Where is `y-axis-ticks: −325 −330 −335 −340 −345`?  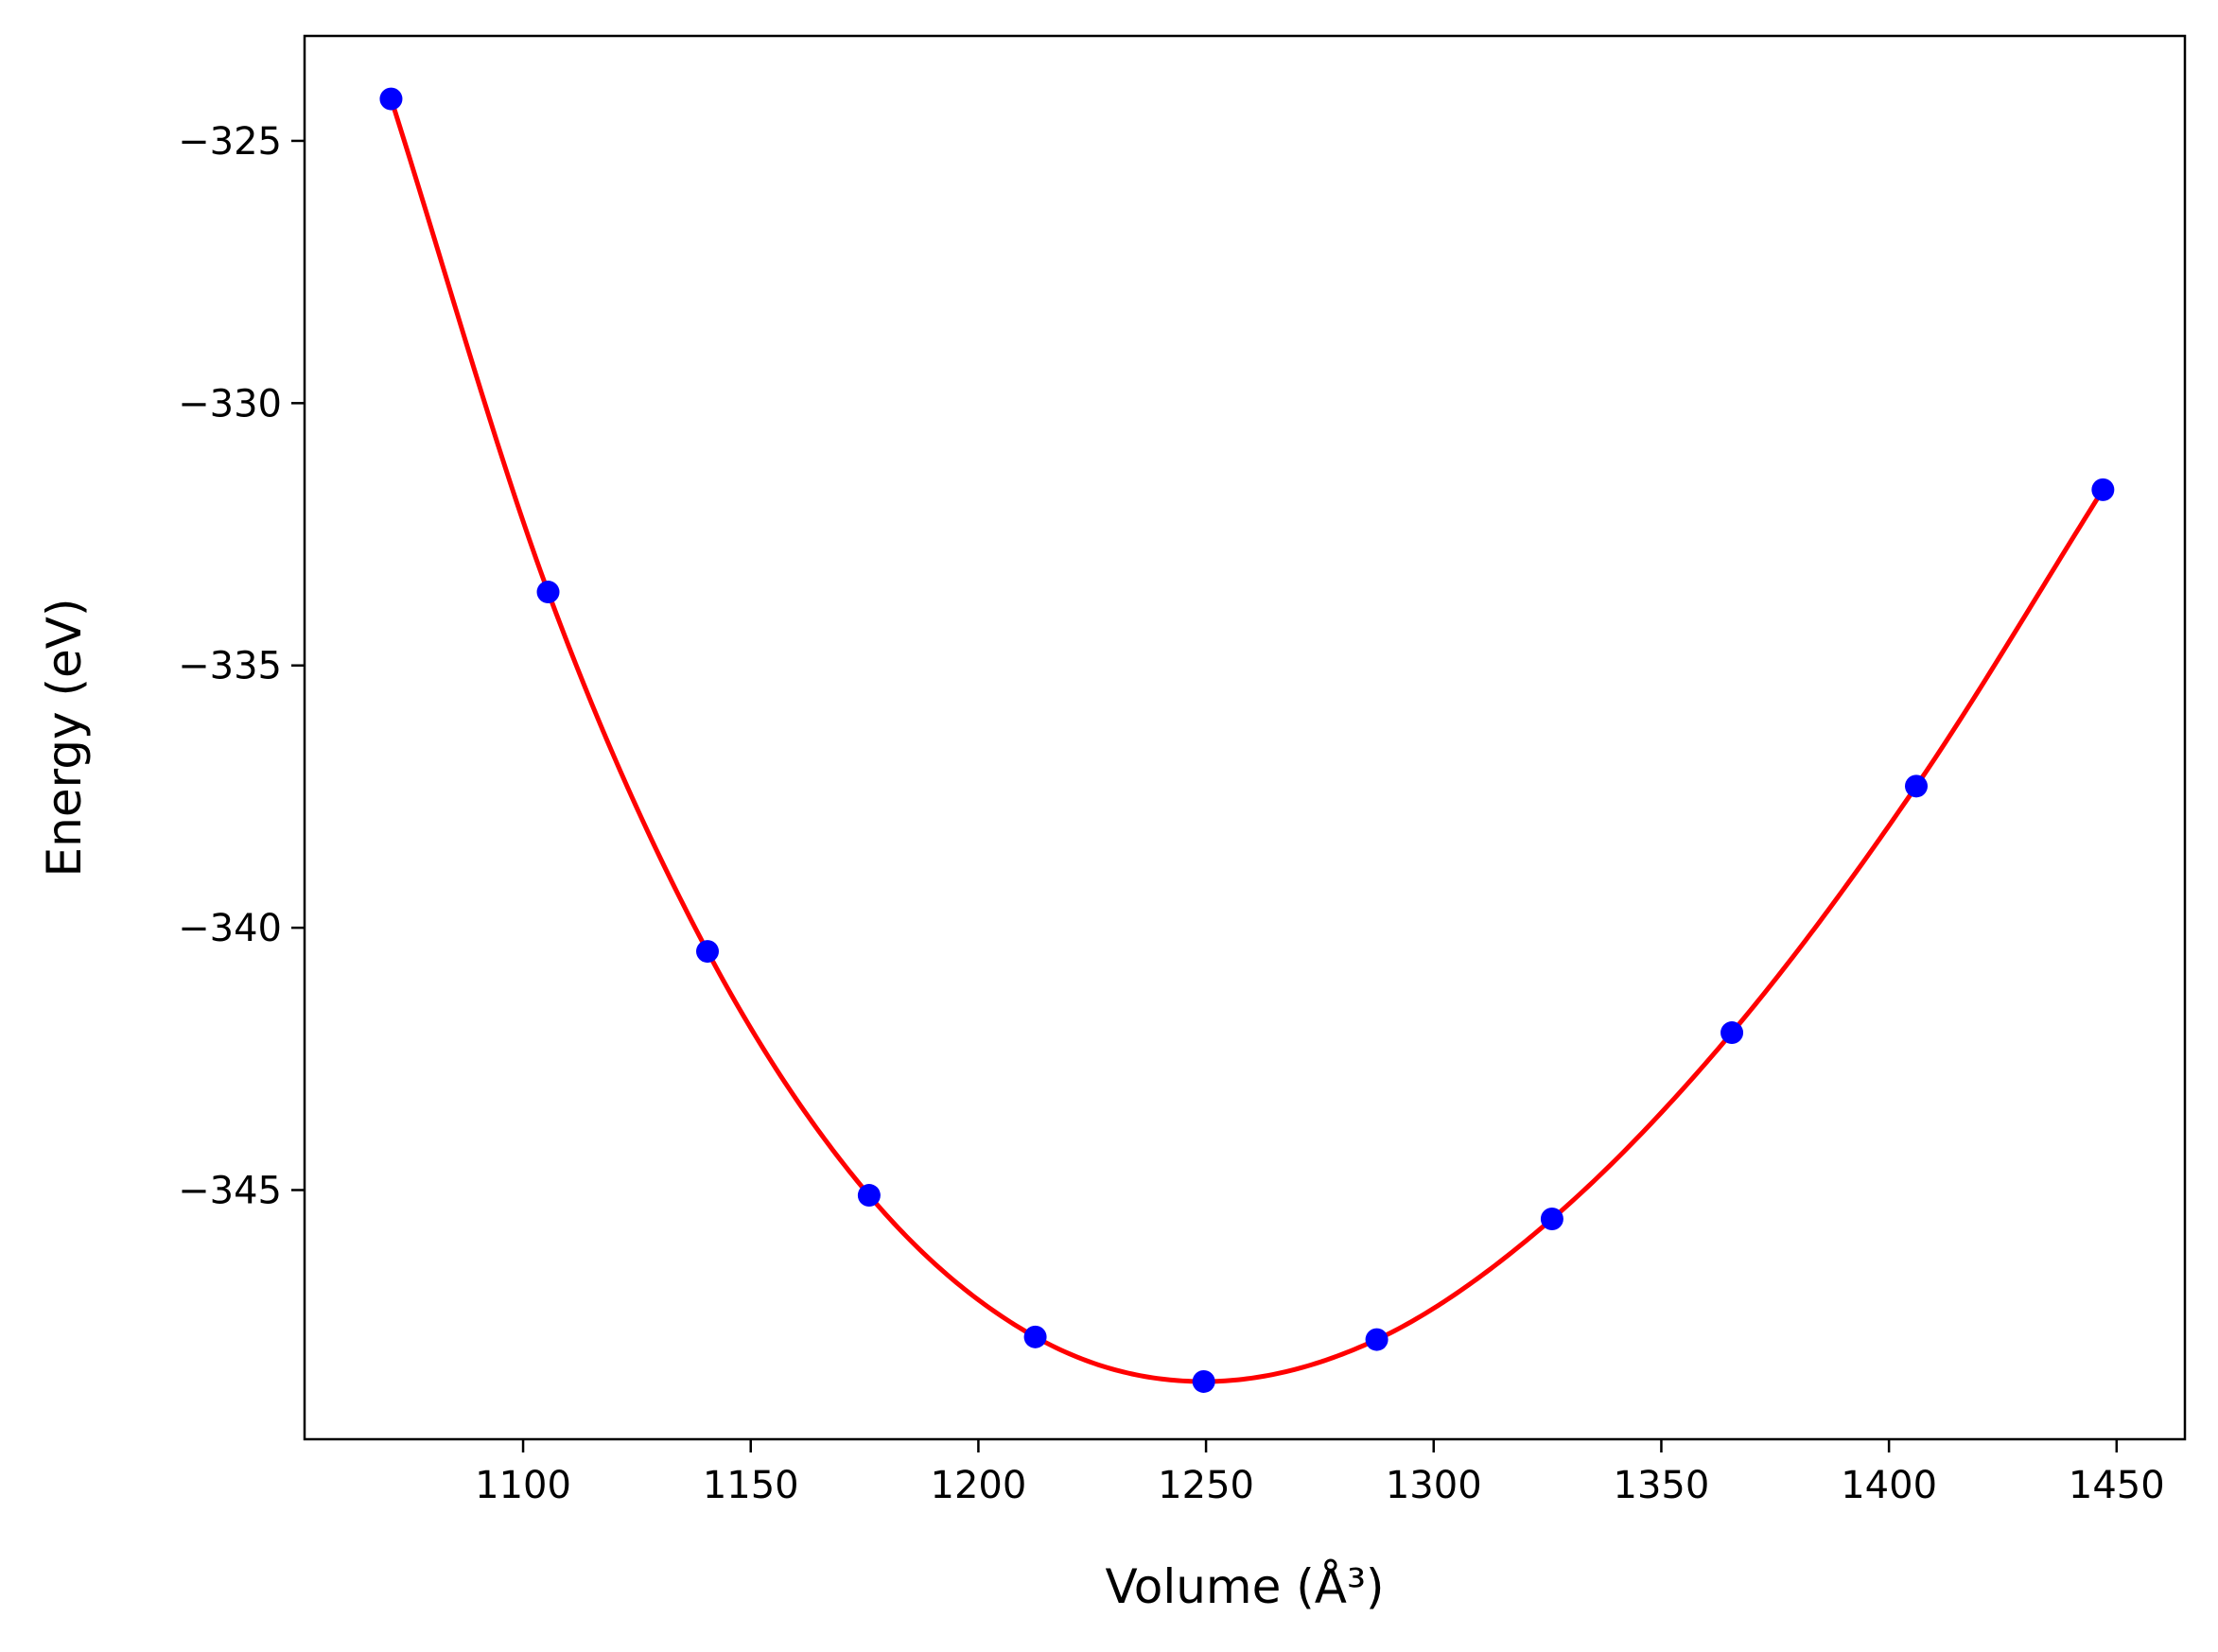
y-axis-ticks: −325 −330 −335 −340 −345 is located at coordinates (241, 666).